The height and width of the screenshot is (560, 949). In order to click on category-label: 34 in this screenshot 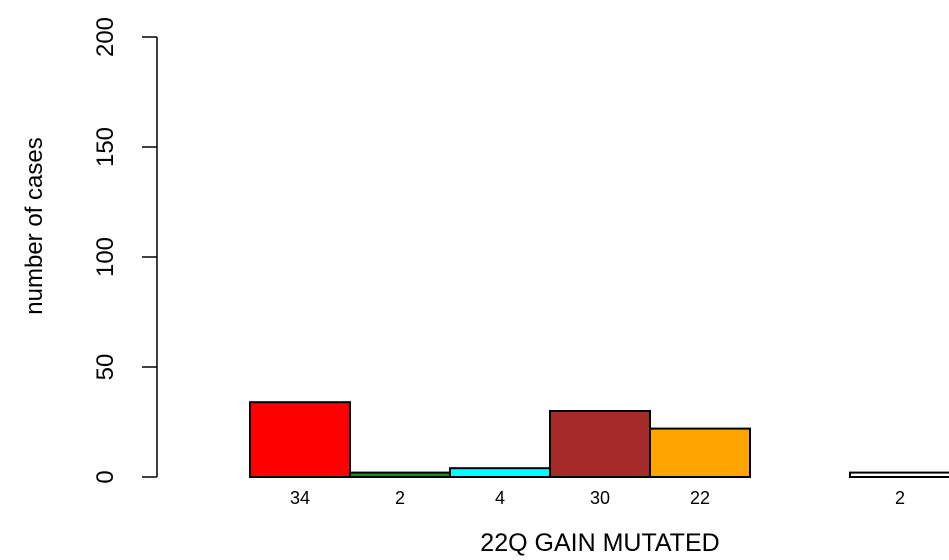, I will do `click(300, 498)`.